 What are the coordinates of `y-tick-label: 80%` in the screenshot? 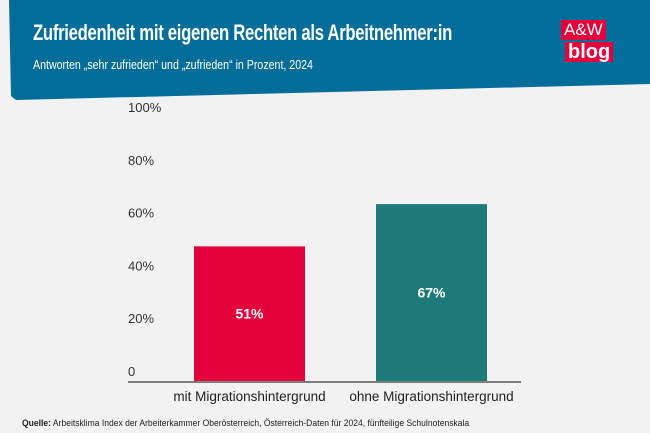 It's located at (141, 160).